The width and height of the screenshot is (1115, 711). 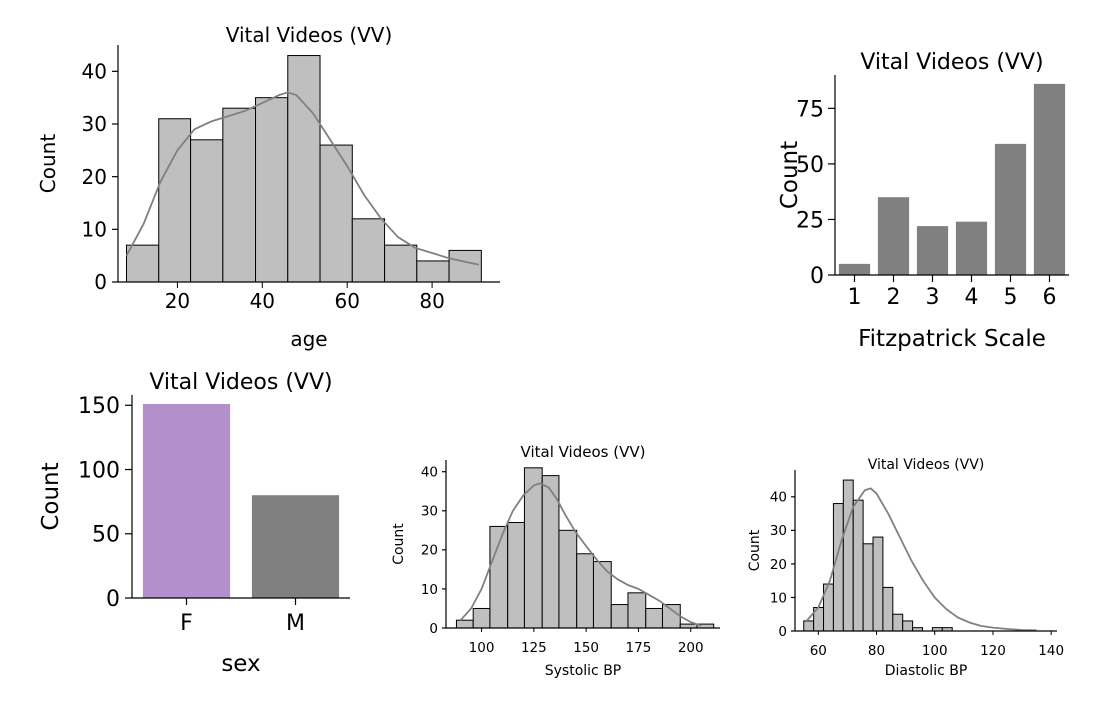 What do you see at coordinates (778, 531) in the screenshot?
I see `y-tick-label-diastolic-3: 30` at bounding box center [778, 531].